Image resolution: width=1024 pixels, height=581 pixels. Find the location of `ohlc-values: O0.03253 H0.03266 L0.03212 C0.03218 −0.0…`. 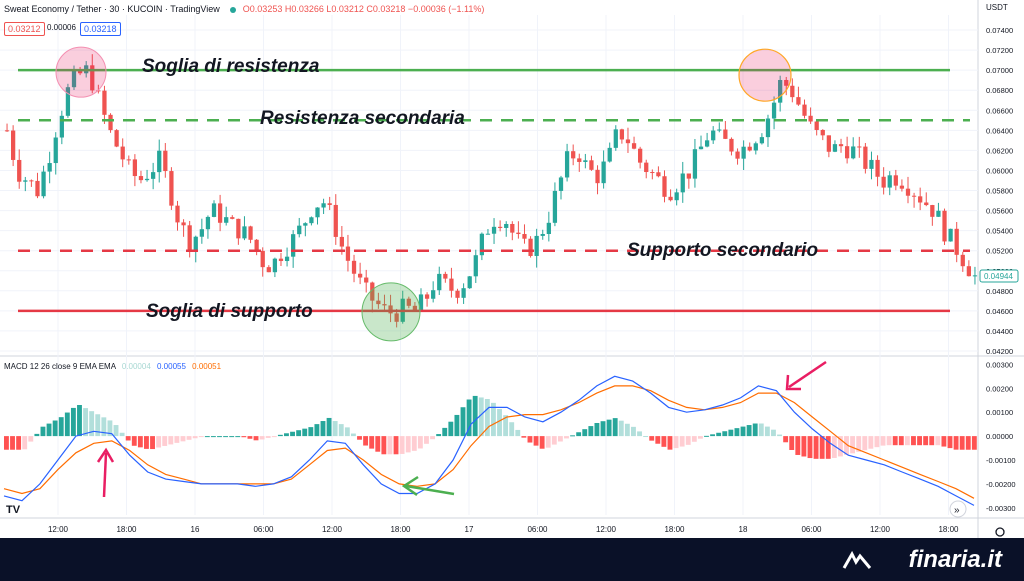

ohlc-values: O0.03253 H0.03266 L0.03212 C0.03218 −0.0… is located at coordinates (363, 9).